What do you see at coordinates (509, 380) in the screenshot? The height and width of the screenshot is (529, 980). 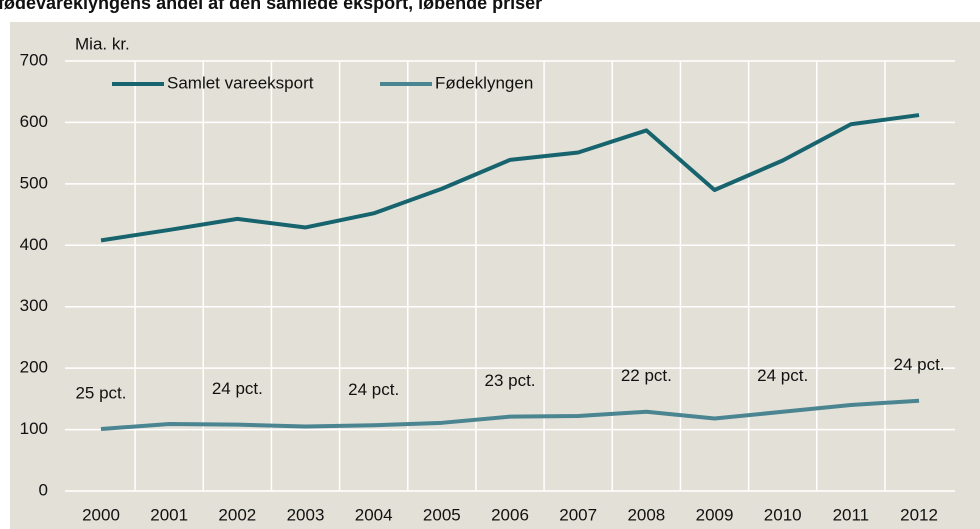 I see `annotation: 23 pct.` at bounding box center [509, 380].